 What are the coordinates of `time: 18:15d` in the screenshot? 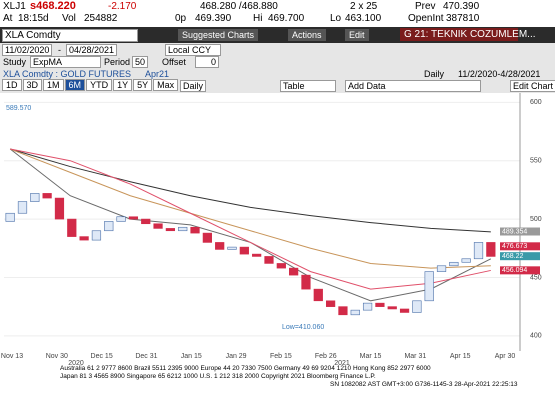 It's located at (33, 18).